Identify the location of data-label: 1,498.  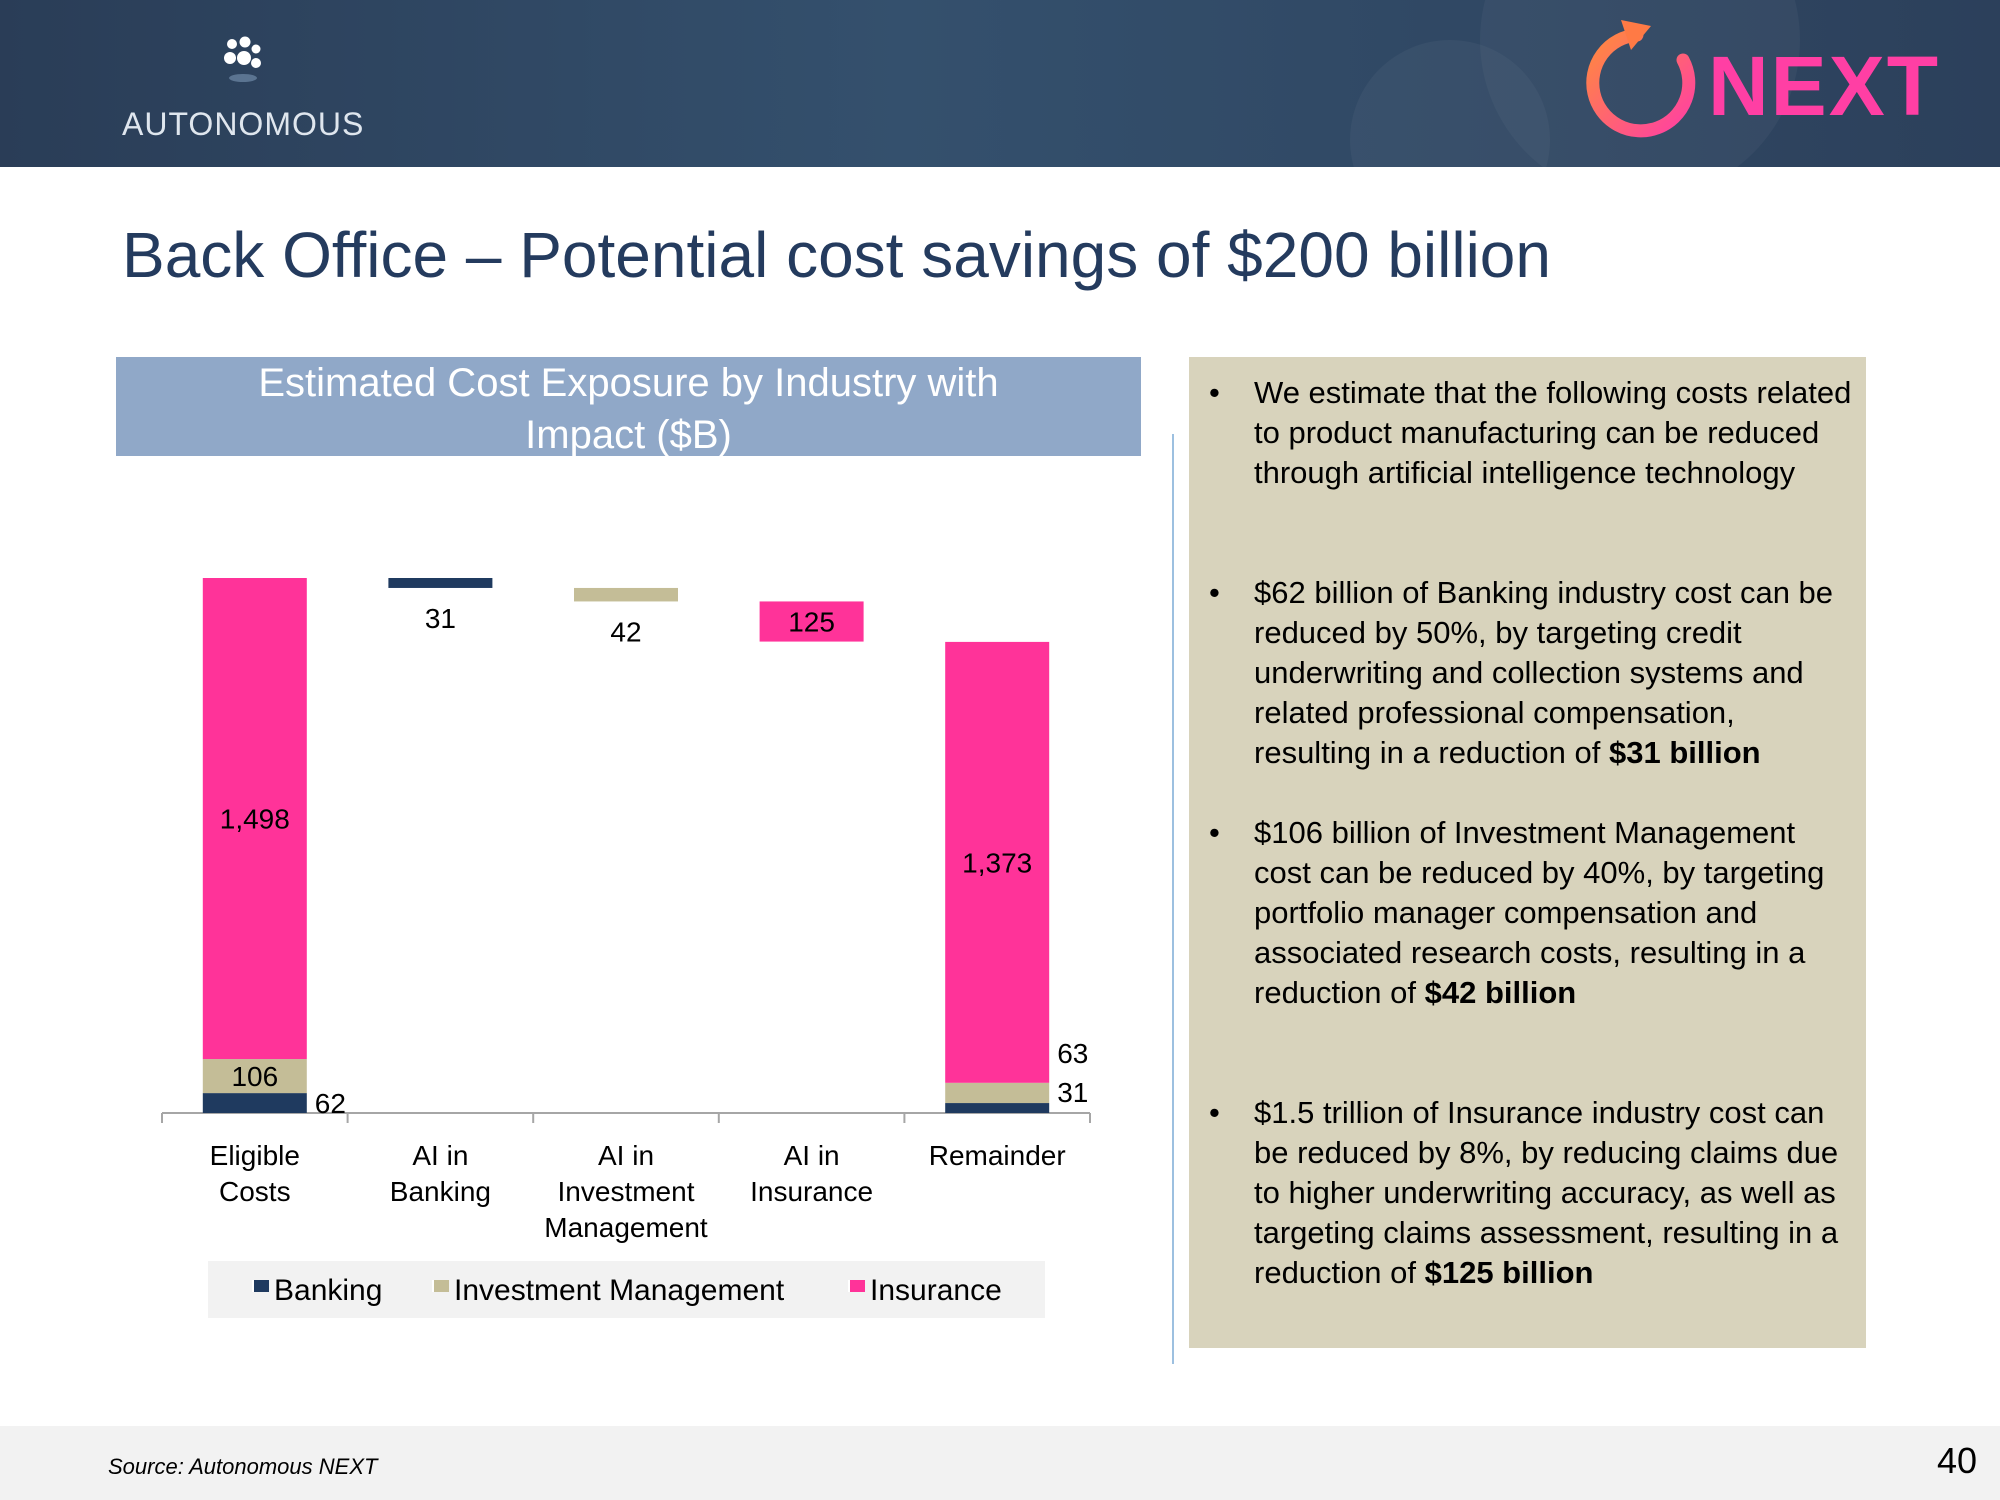
(255, 819).